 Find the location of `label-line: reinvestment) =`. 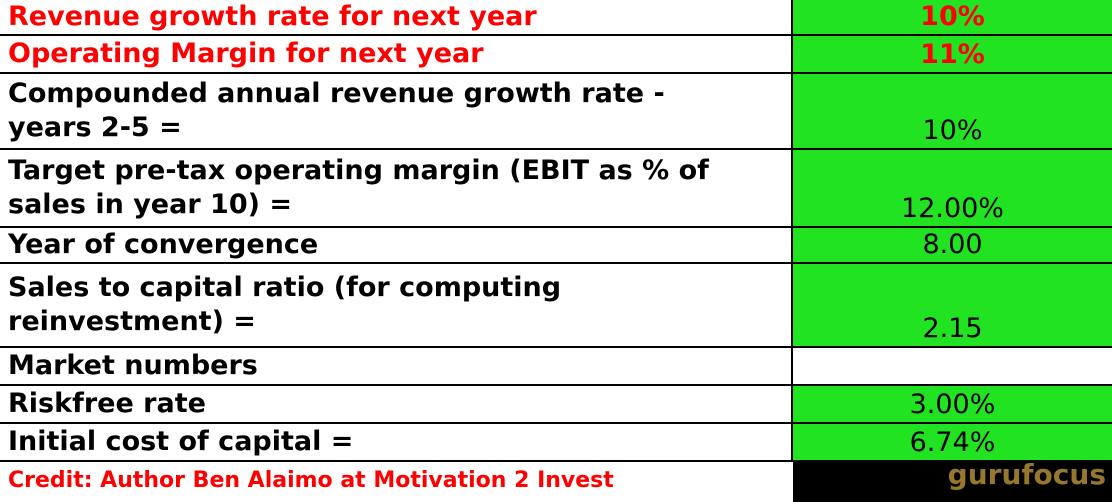

label-line: reinvestment) = is located at coordinates (132, 321).